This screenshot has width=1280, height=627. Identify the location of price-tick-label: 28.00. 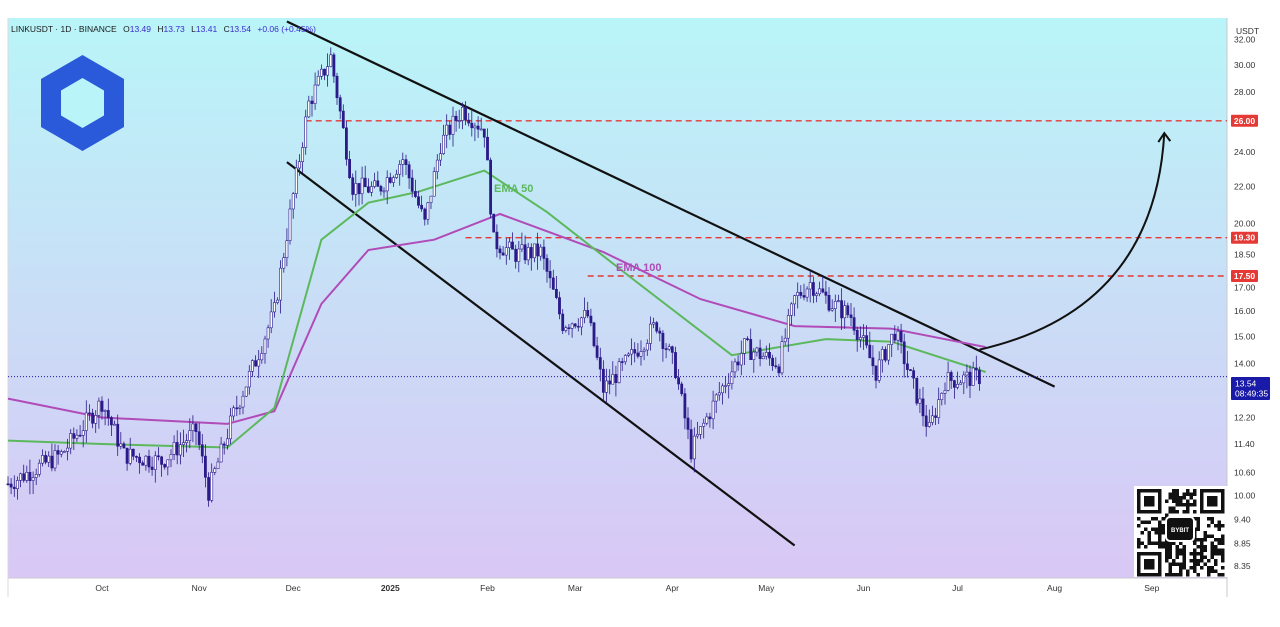
(1245, 92).